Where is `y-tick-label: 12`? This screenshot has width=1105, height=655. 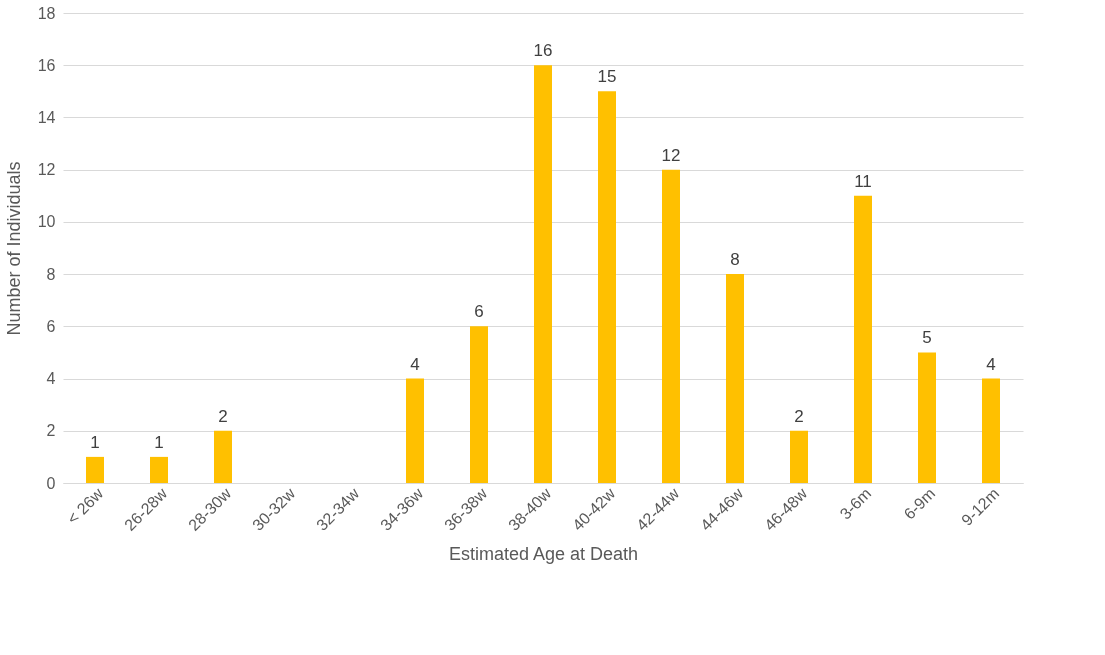 y-tick-label: 12 is located at coordinates (46, 170).